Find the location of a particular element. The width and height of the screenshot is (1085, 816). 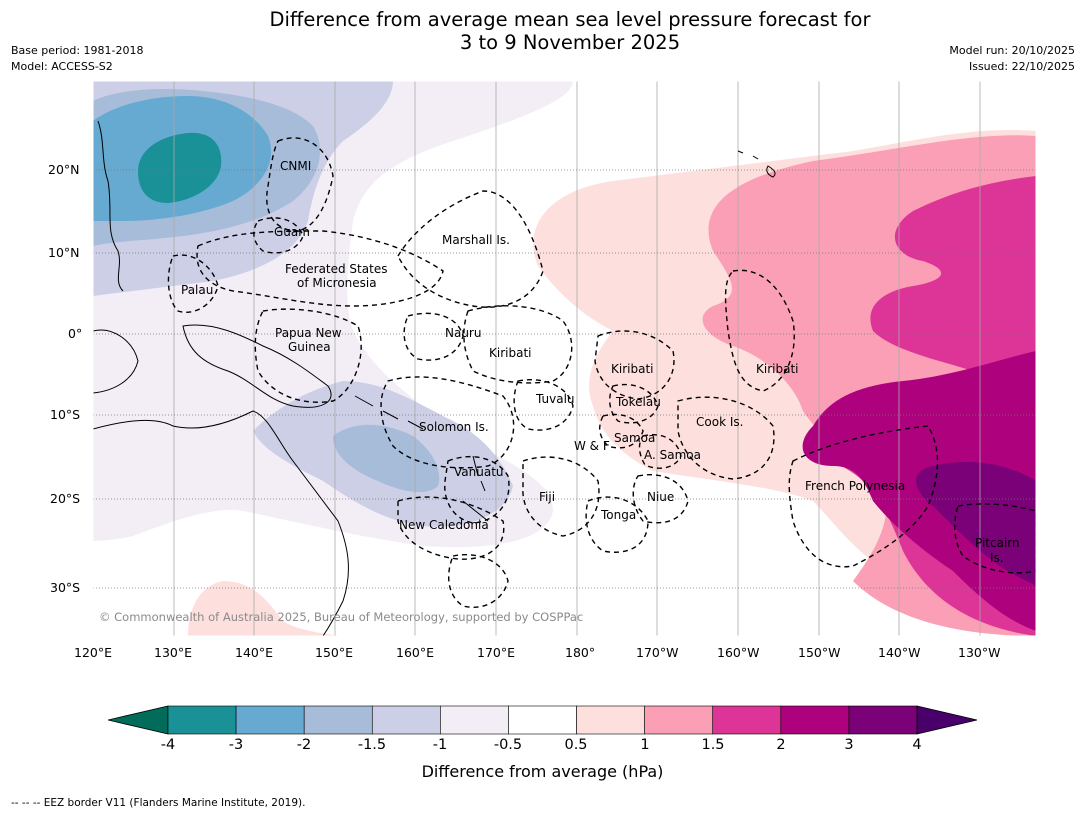

eez-samoa is located at coordinates (621, 431).